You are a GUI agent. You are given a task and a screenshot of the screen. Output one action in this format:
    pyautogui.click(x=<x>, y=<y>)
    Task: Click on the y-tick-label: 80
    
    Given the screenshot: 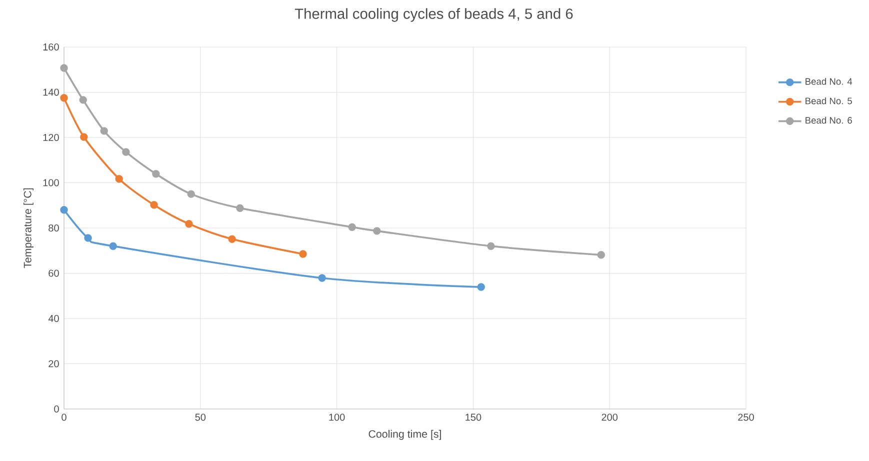 What is the action you would take?
    pyautogui.click(x=53, y=228)
    